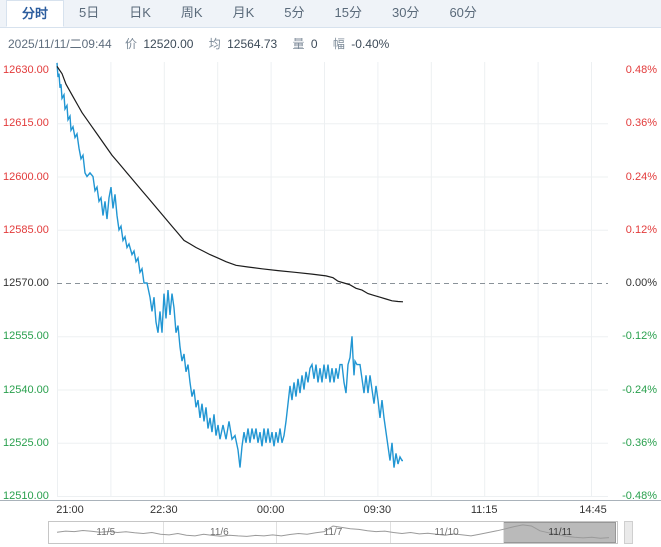 Image resolution: width=661 pixels, height=547 pixels. I want to click on tab-period-5: 5分, so click(294, 12).